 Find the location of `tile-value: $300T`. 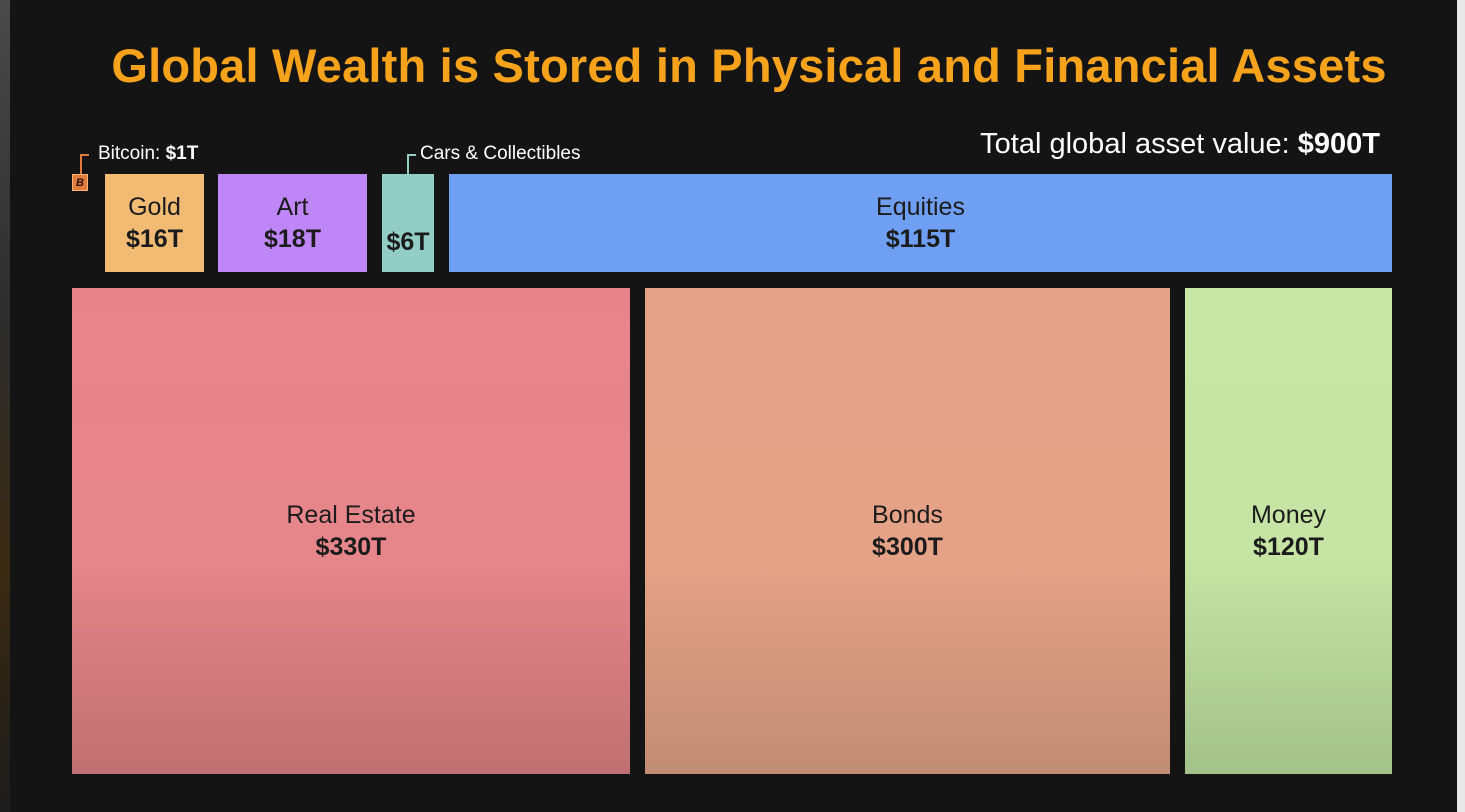

tile-value: $300T is located at coordinates (907, 547).